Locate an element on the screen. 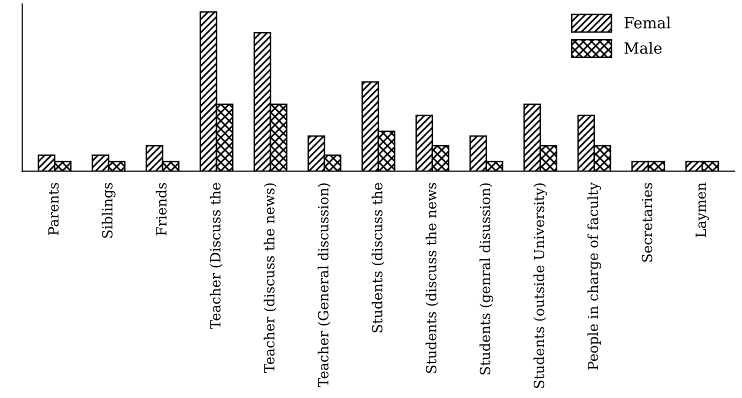  legend-label: Femal is located at coordinates (647, 22).